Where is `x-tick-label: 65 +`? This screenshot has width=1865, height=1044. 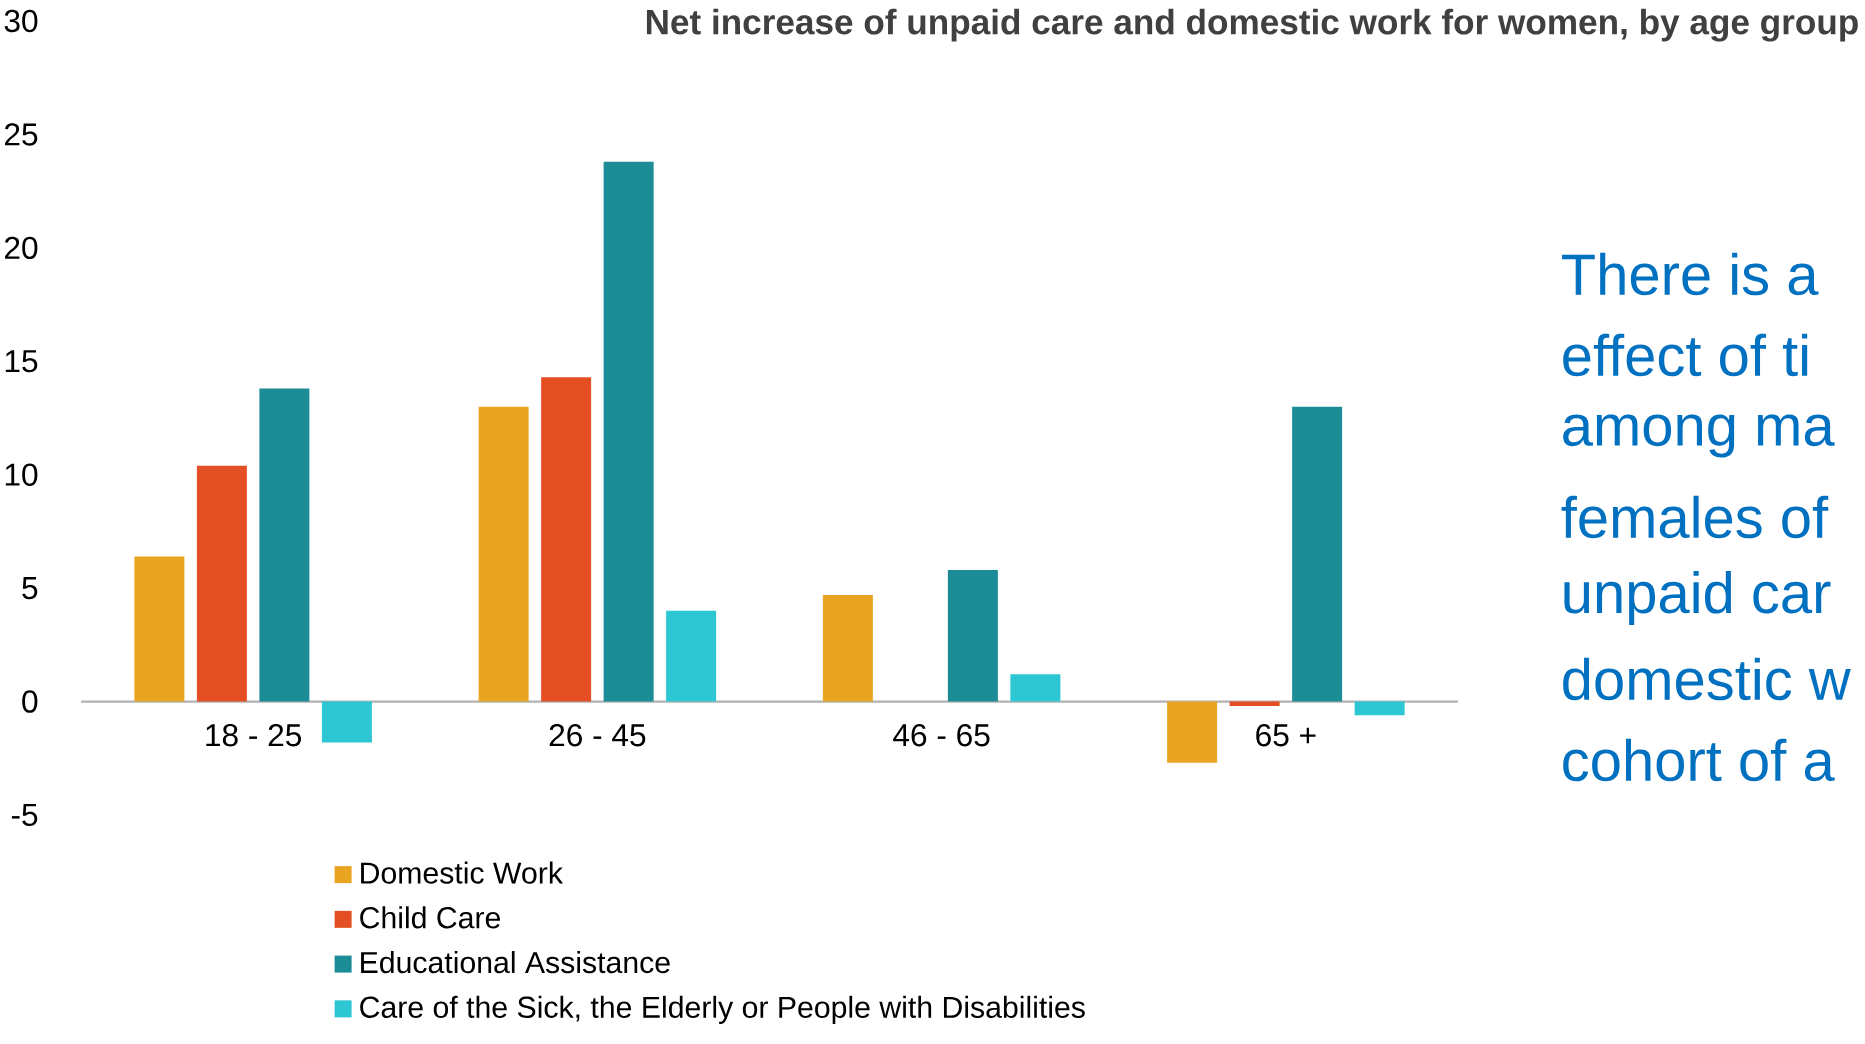
x-tick-label: 65 + is located at coordinates (1286, 735).